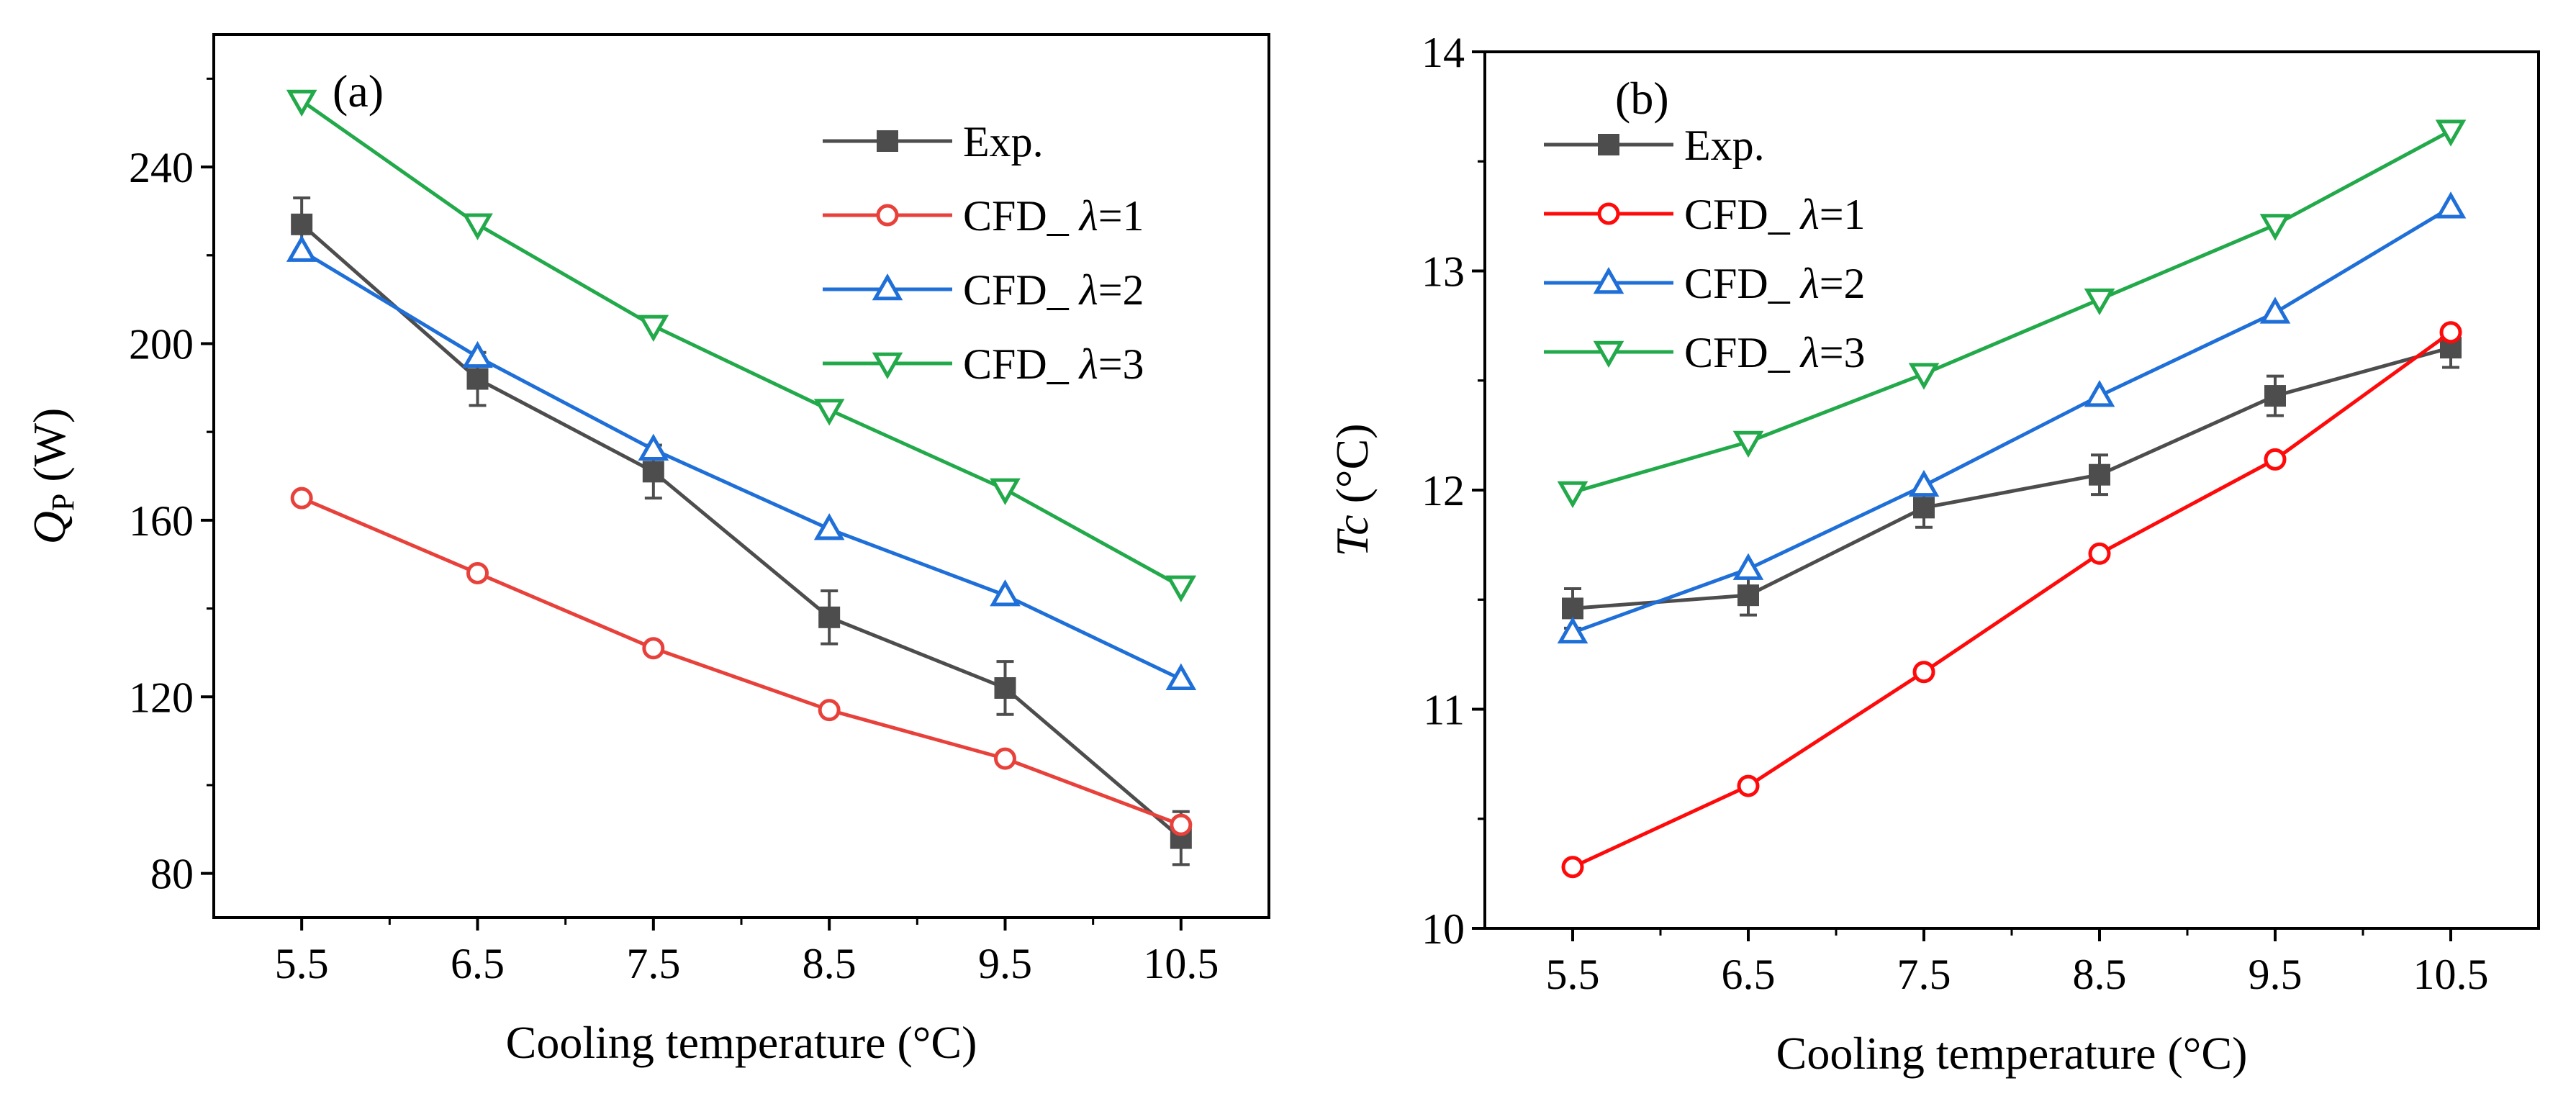  Describe the element at coordinates (1121, 364) in the screenshot. I see `legend-suffix: =3` at that location.